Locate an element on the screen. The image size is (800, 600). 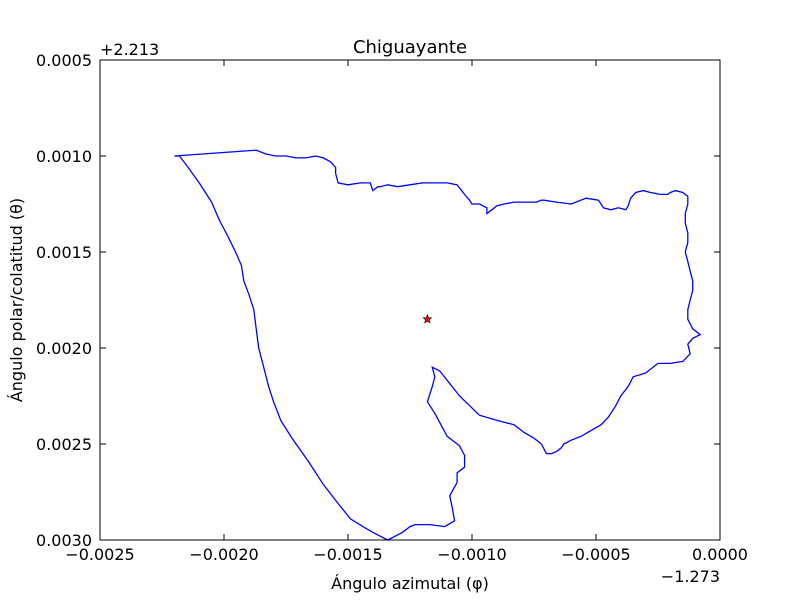
x-tick-label: −0.0005 is located at coordinates (595, 554).